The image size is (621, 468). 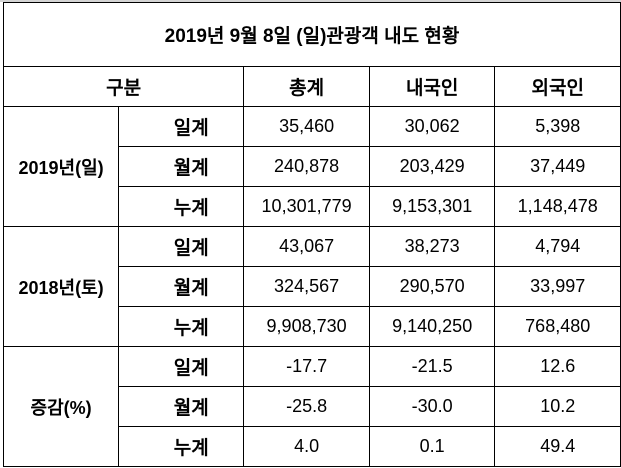 I want to click on cell-foreign: 1,148,478, so click(x=557, y=206).